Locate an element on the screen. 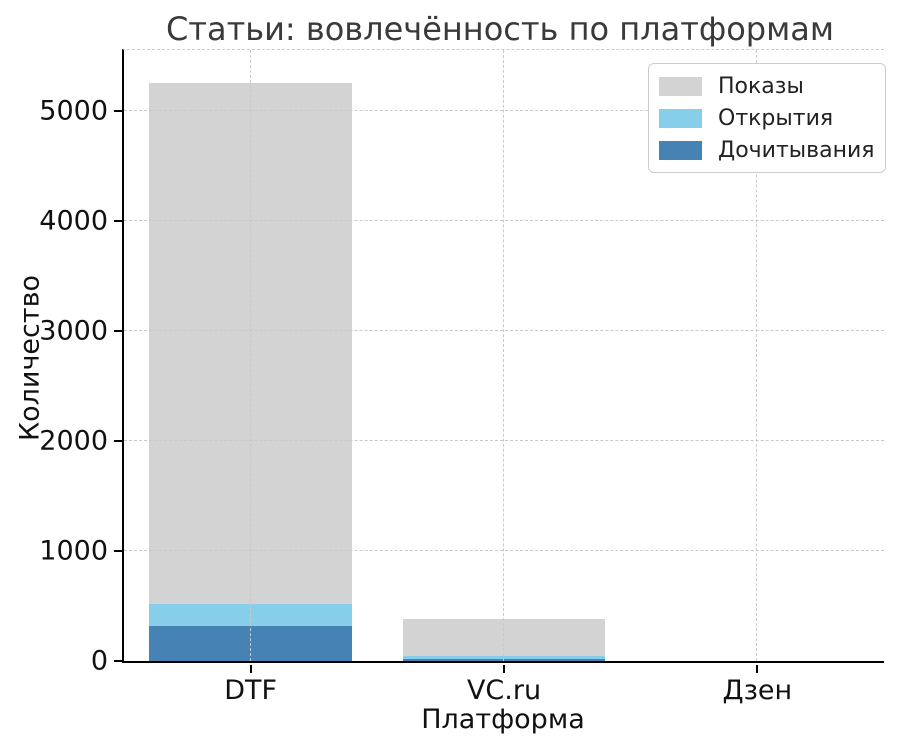 The width and height of the screenshot is (900, 747). y-axis-label: Количество is located at coordinates (30, 358).